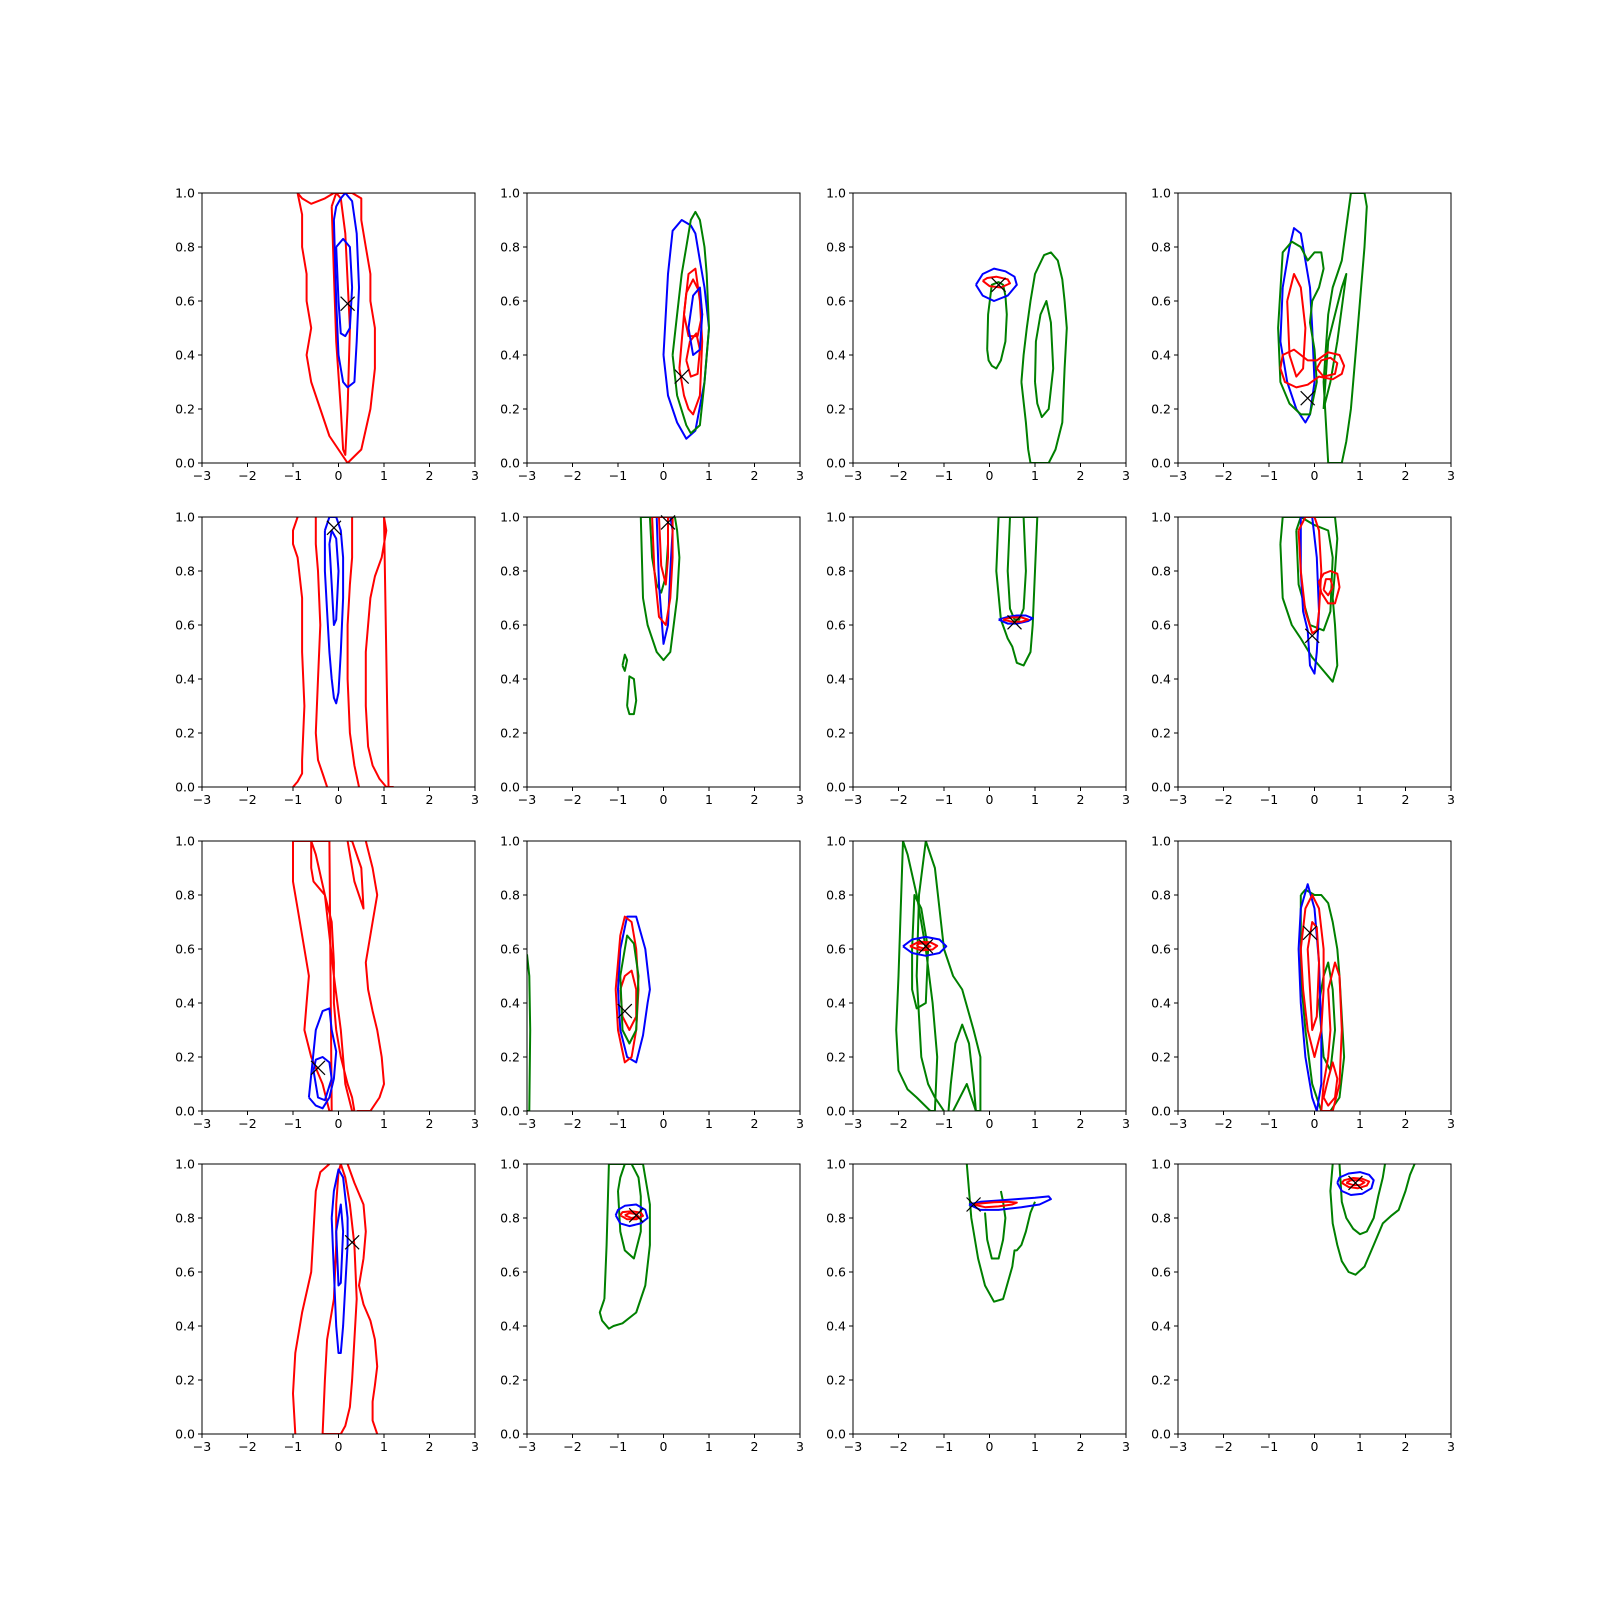  What do you see at coordinates (978, 1306) in the screenshot?
I see `panel-r4-c3: −3 −2 −1 0 1 2 3 0.0 0.2 0.4 0.6 0.8 1.0` at bounding box center [978, 1306].